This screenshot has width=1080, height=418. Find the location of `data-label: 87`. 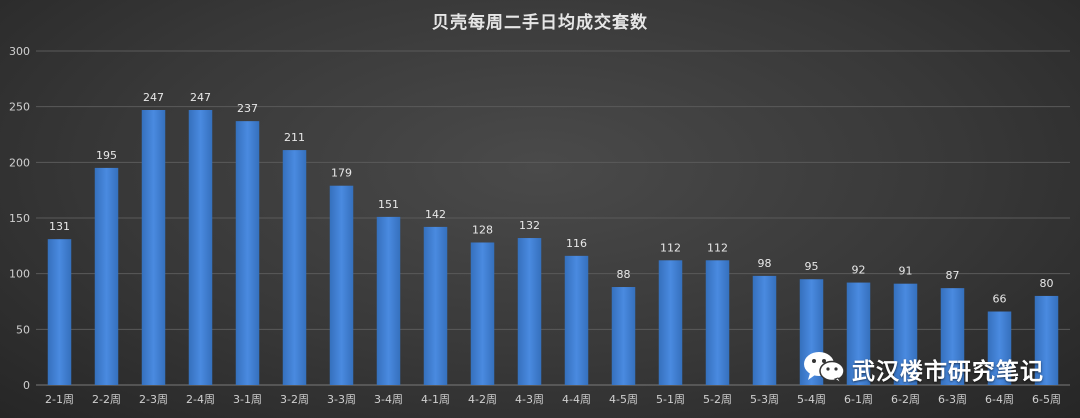

data-label: 87 is located at coordinates (953, 275).